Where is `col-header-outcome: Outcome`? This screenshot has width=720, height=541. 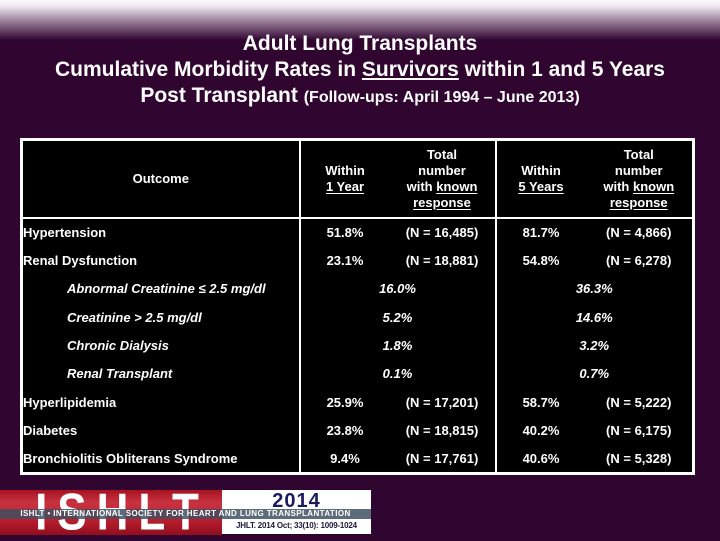
col-header-outcome: Outcome is located at coordinates (161, 179).